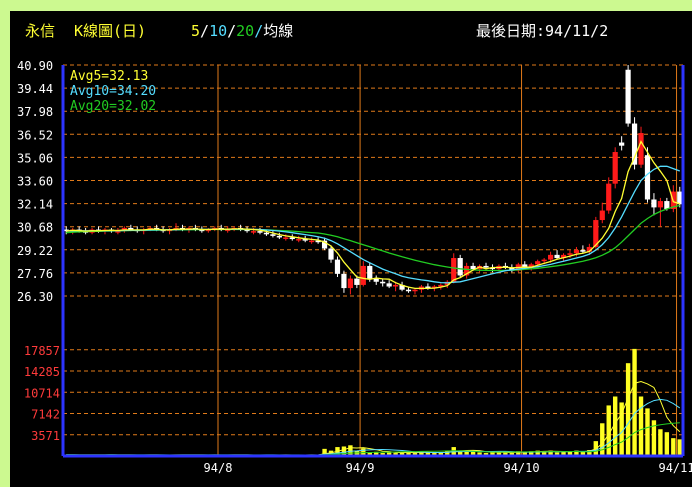 The height and width of the screenshot is (487, 692). What do you see at coordinates (278, 31) in the screenshot?
I see `ma-label: 均線` at bounding box center [278, 31].